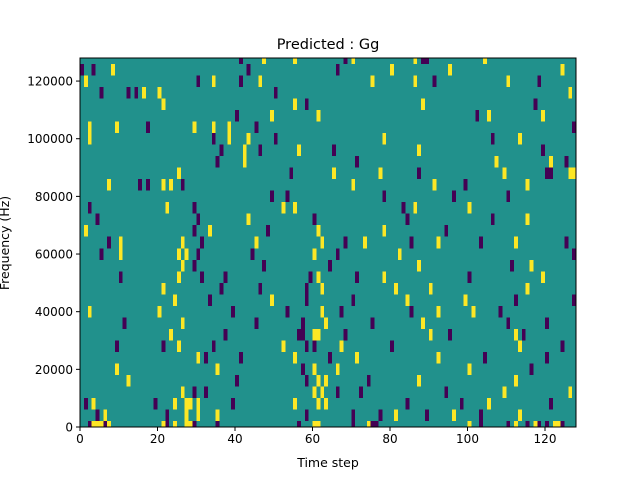 This screenshot has width=640, height=480. Describe the element at coordinates (328, 45) in the screenshot. I see `chart-title: Predicted : Gg` at that location.